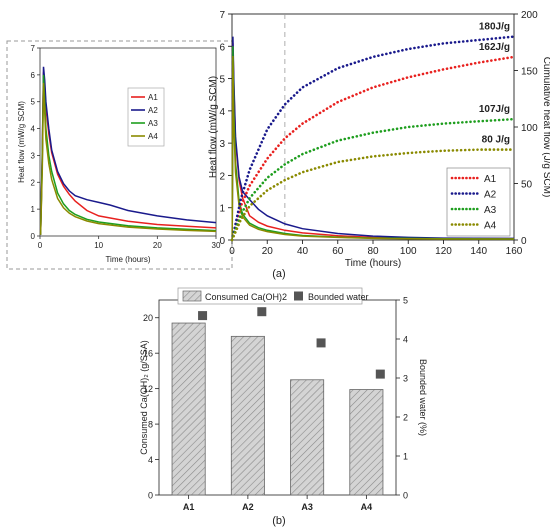  Describe the element at coordinates (33, 182) in the screenshot. I see `inset-y-tick-label: 2` at that location.